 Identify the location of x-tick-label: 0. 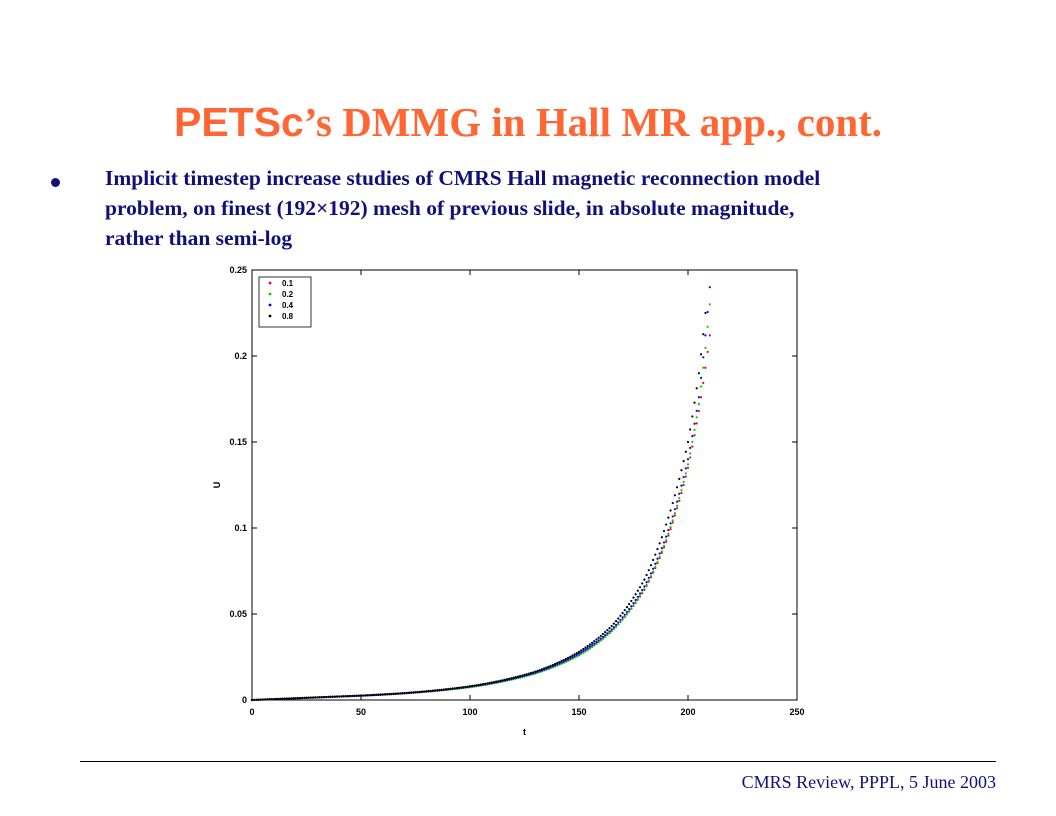
(251, 712).